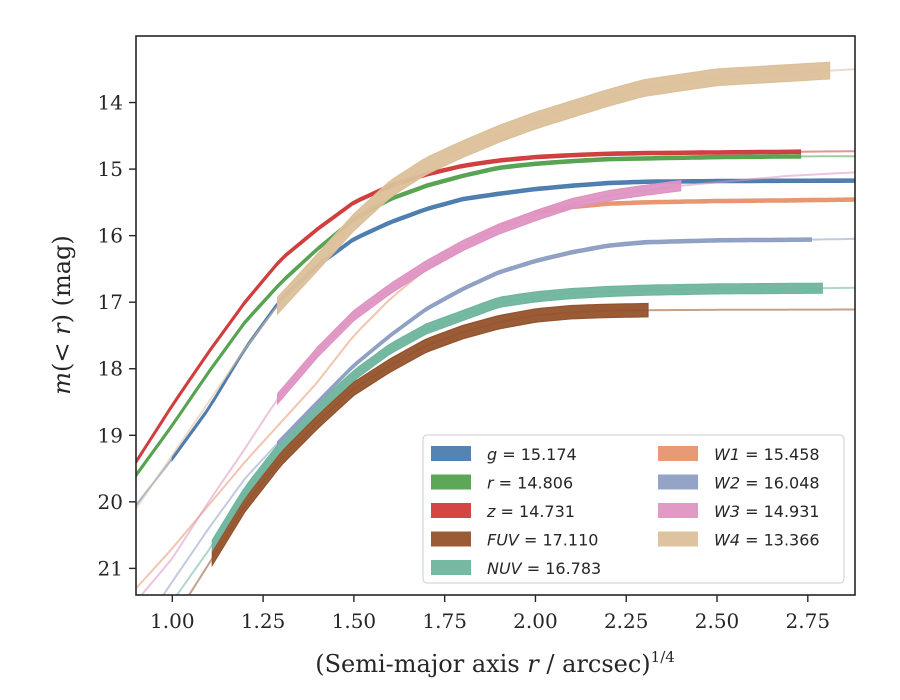 The image size is (900, 700). Describe the element at coordinates (62, 315) in the screenshot. I see `y-axis-label: m(< r) (mag)` at that location.